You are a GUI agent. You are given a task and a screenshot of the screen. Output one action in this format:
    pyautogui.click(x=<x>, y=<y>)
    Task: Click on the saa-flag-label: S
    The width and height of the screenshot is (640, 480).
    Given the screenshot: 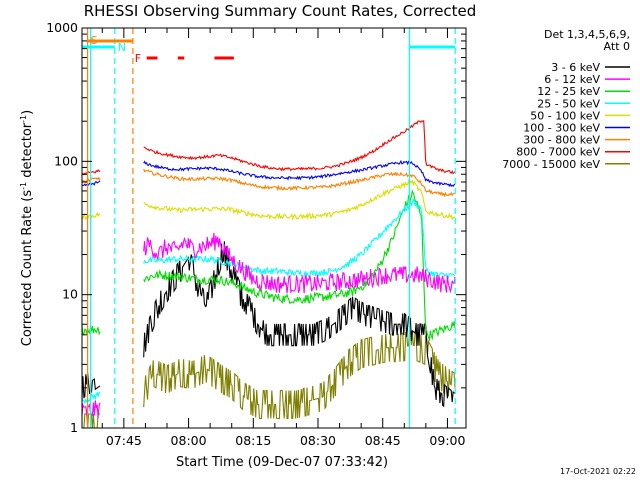 What is the action you would take?
    pyautogui.click(x=94, y=40)
    